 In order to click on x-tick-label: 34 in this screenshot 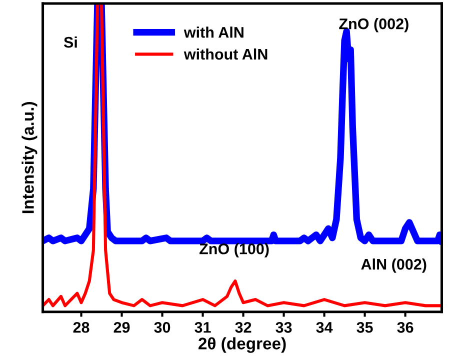, I will do `click(324, 327)`.